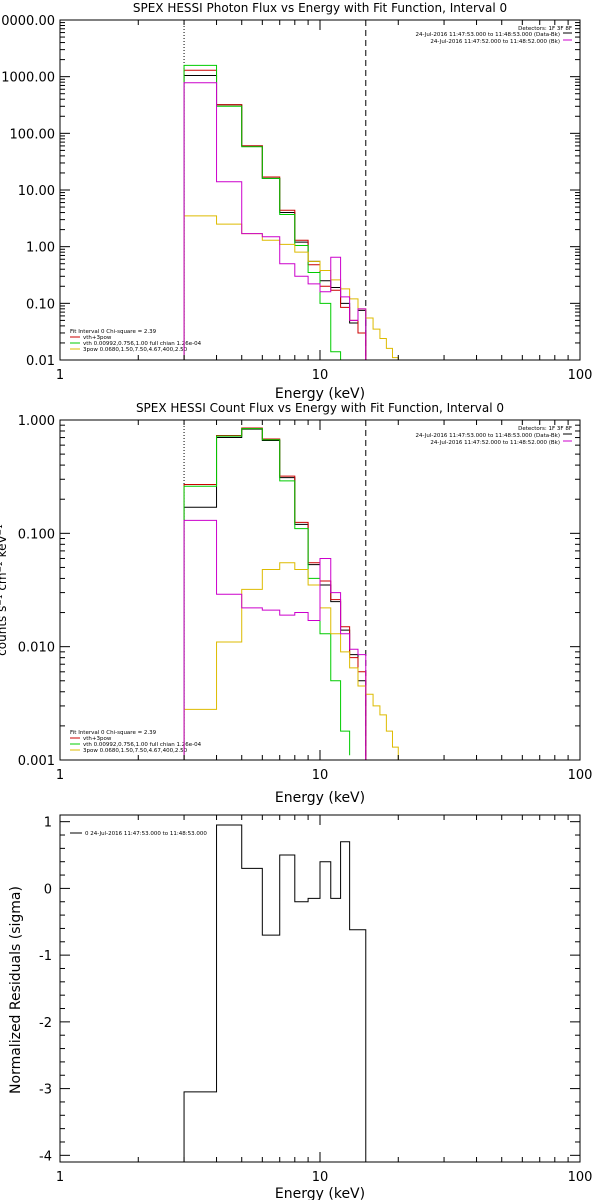  I want to click on y-tick-label: 10.00, so click(36, 191).